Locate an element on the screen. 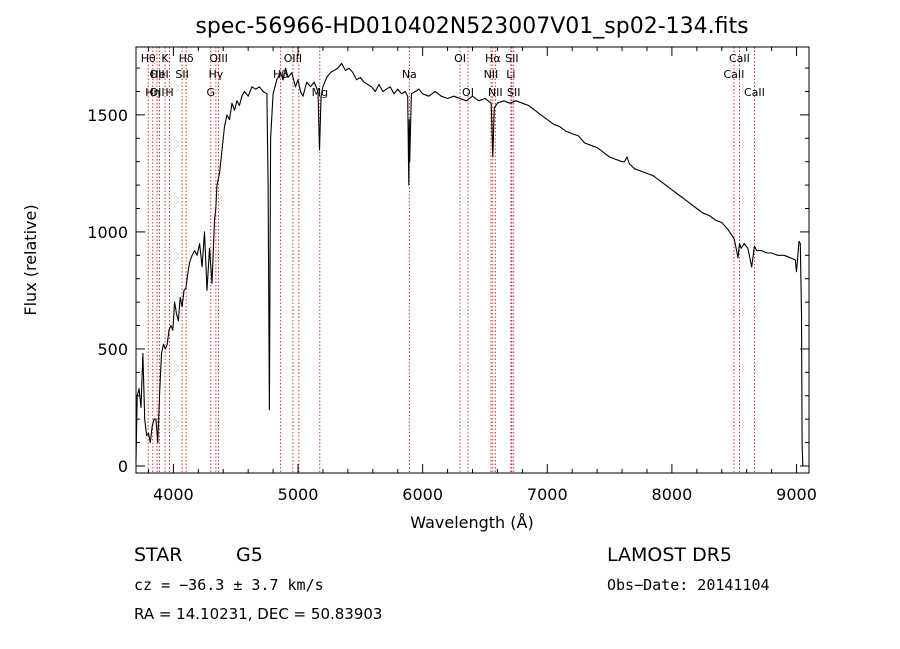  subclass: G5 is located at coordinates (249, 555).